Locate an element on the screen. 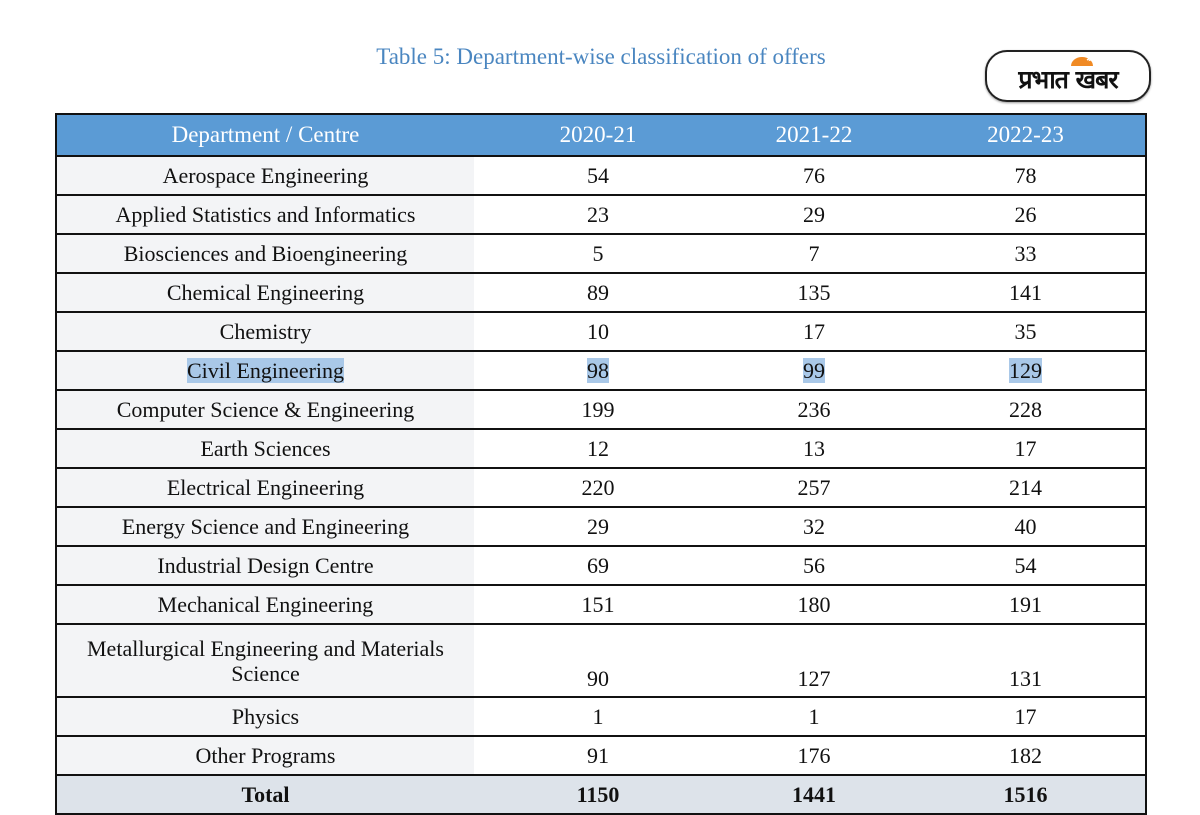 The height and width of the screenshot is (815, 1200). value-cell: 127 is located at coordinates (814, 660).